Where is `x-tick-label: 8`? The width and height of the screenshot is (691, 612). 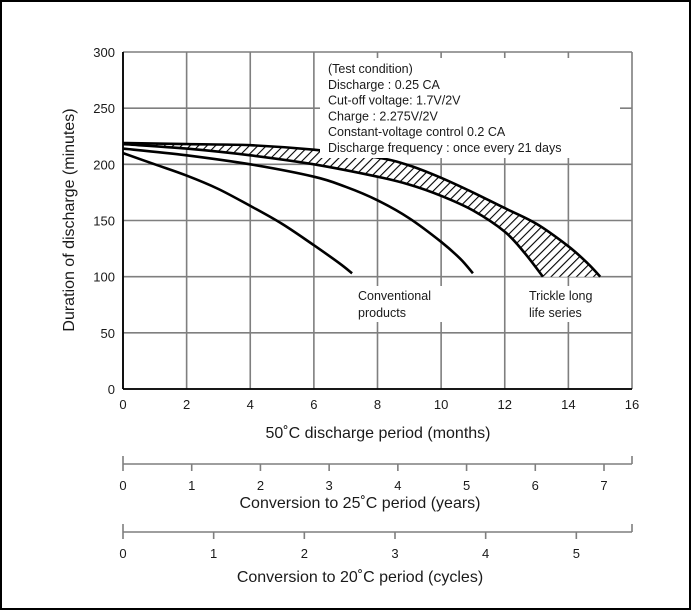 x-tick-label: 8 is located at coordinates (377, 404).